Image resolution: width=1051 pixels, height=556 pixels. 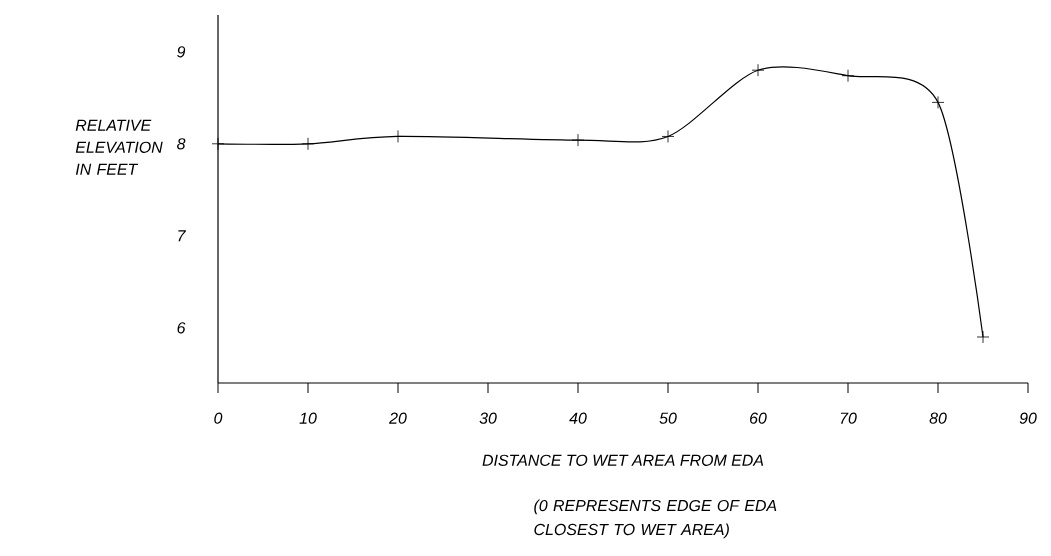 I want to click on x-tick-label: 50, so click(x=668, y=418).